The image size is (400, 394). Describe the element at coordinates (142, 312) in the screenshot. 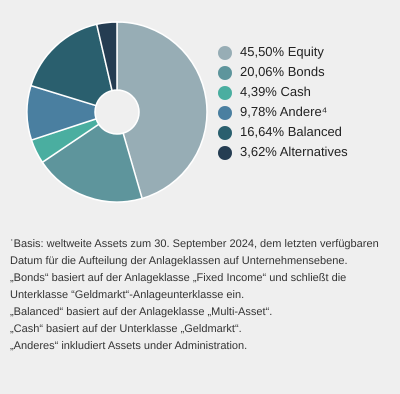

I see `text: „Balanced“ basiert auf der Anlageklasse „Multi-Asset“.` at that location.